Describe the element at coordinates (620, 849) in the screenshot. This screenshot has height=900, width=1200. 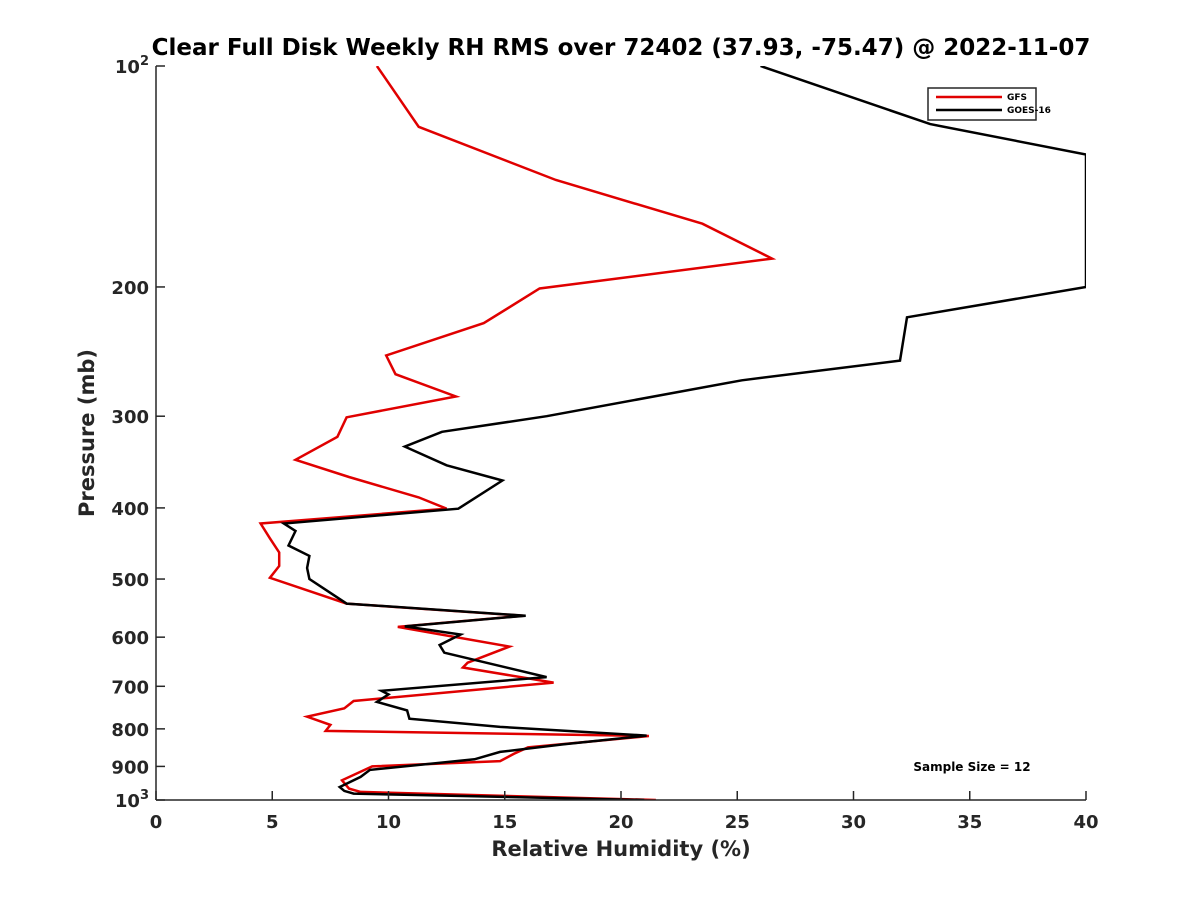
I see `x-axis-label: Relative Humidity (%)` at that location.